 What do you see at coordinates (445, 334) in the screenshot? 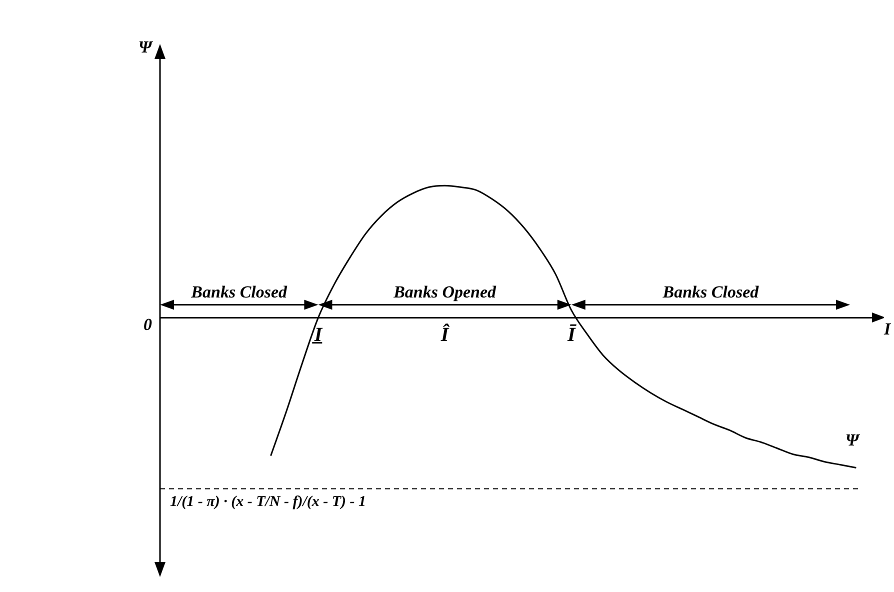
I see `x-tick-label: Î` at bounding box center [445, 334].